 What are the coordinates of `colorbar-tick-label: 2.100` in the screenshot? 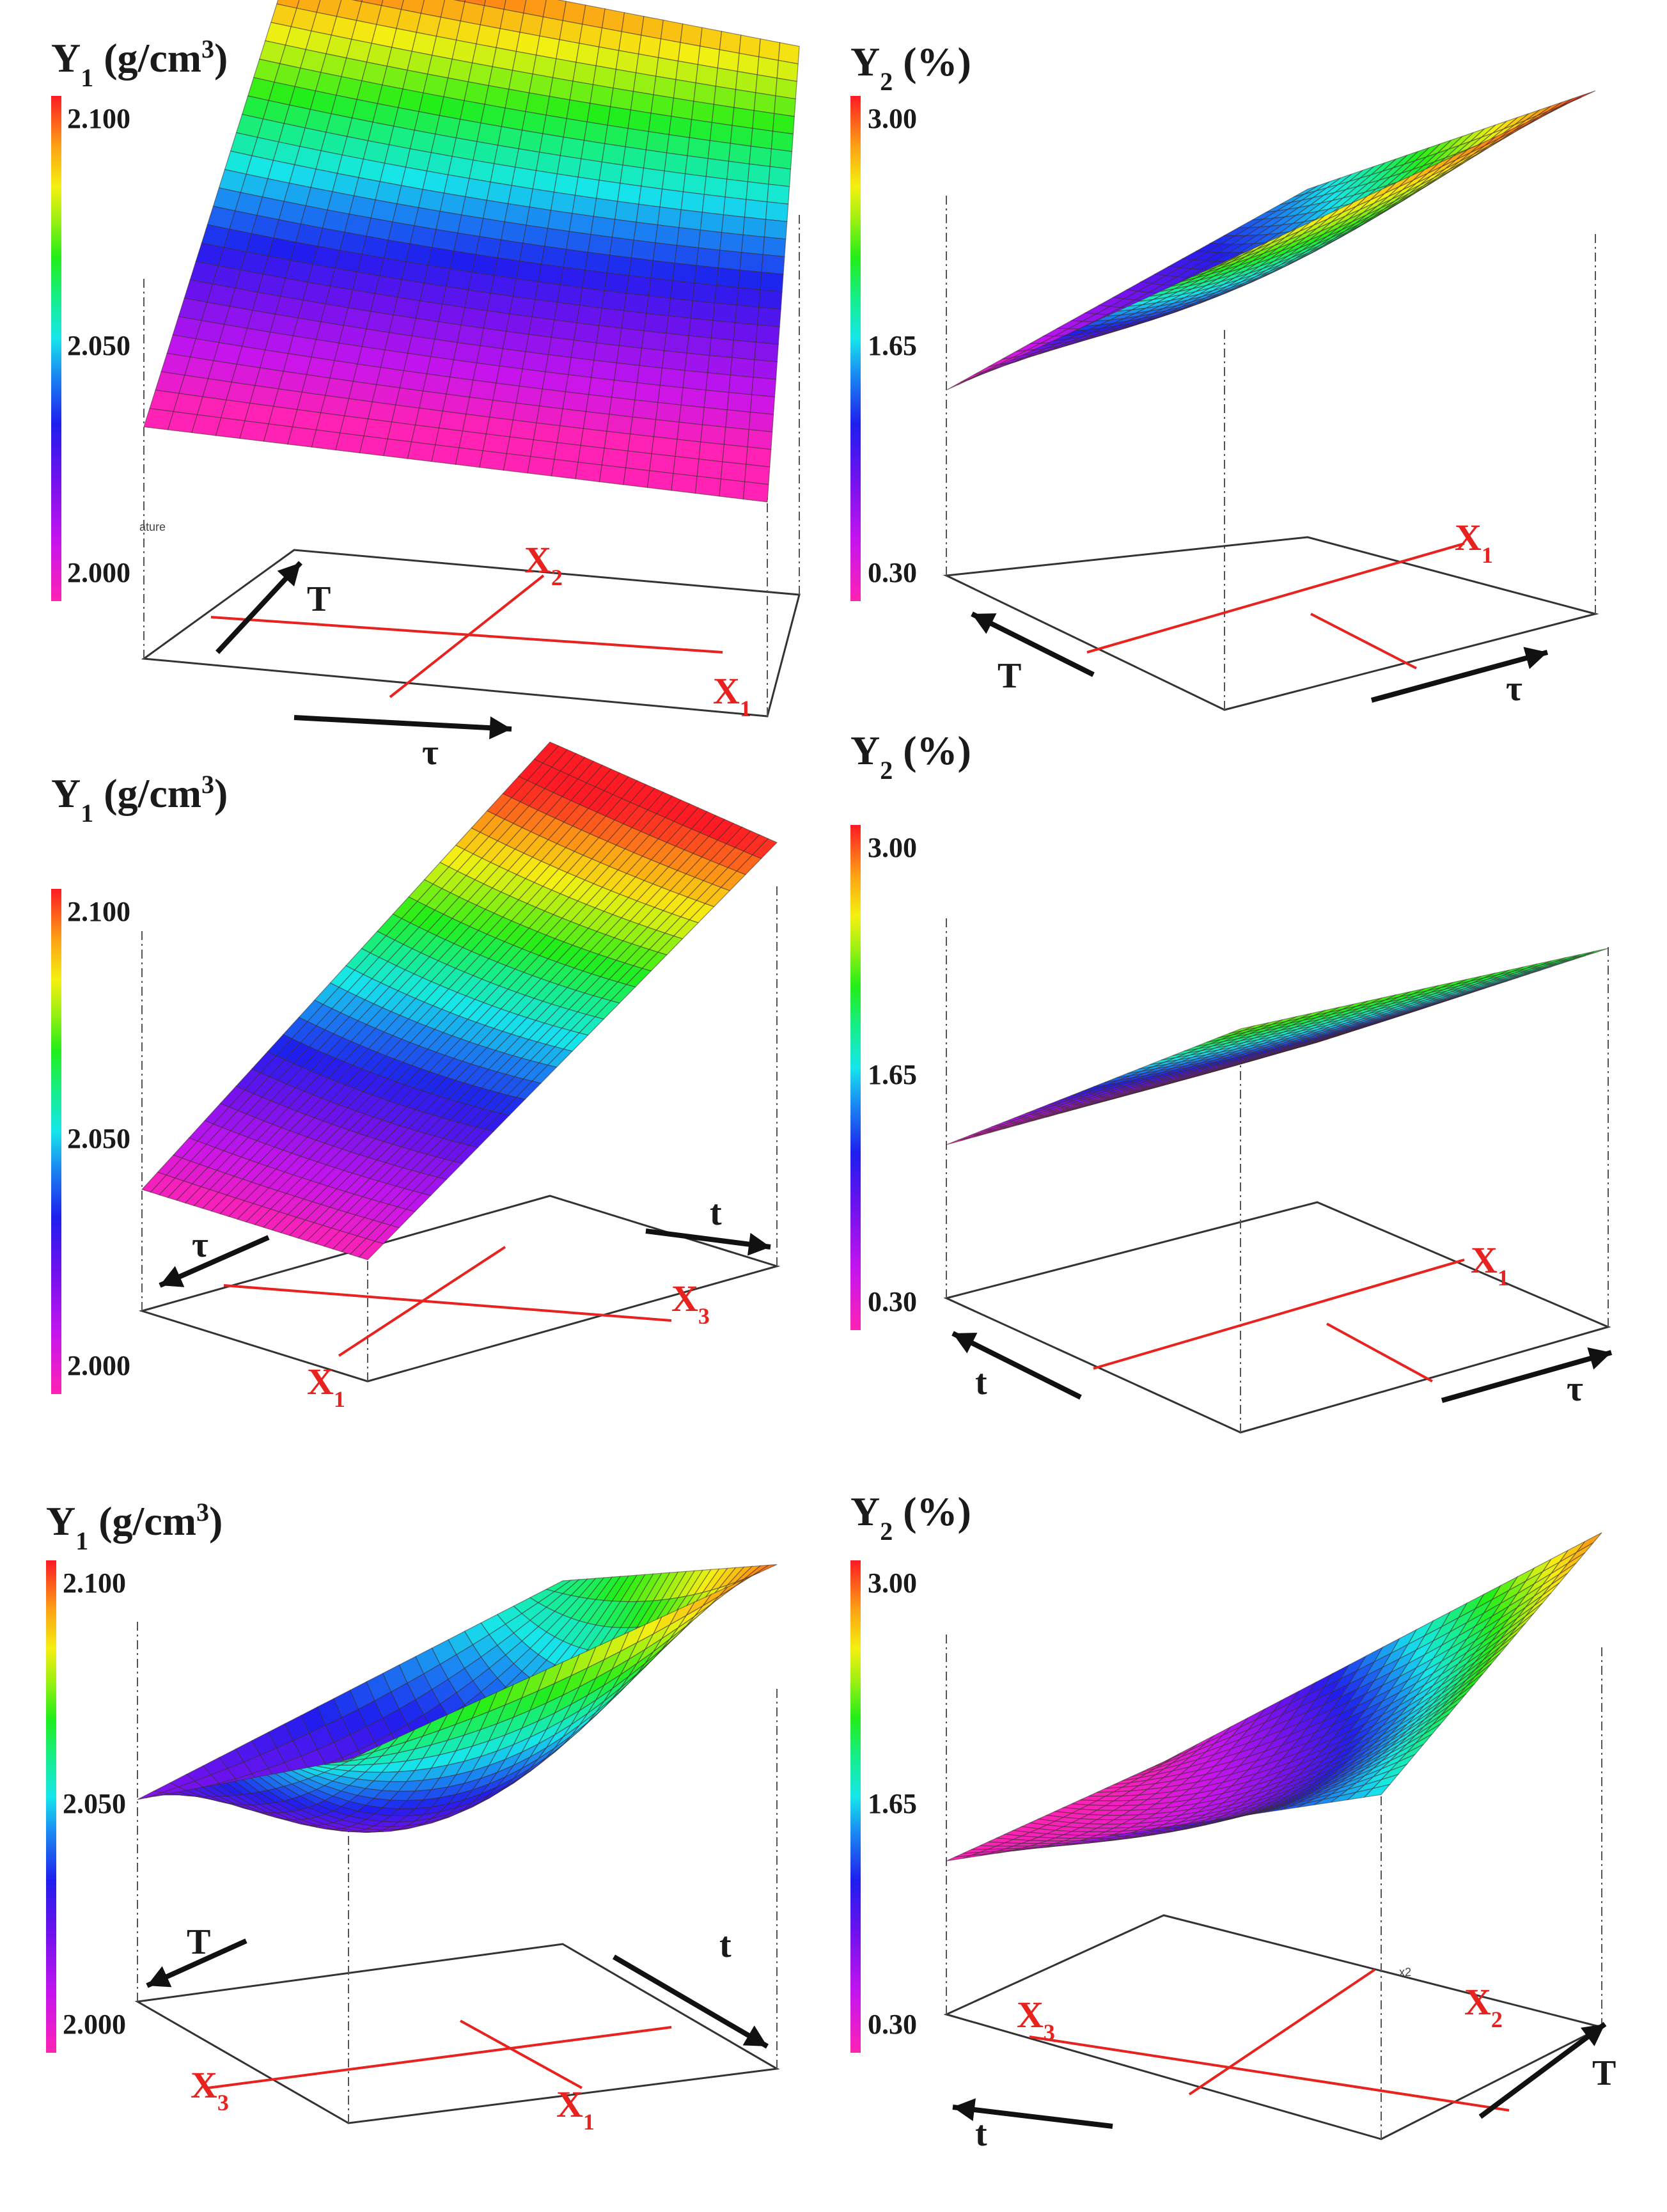 It's located at (98, 912).